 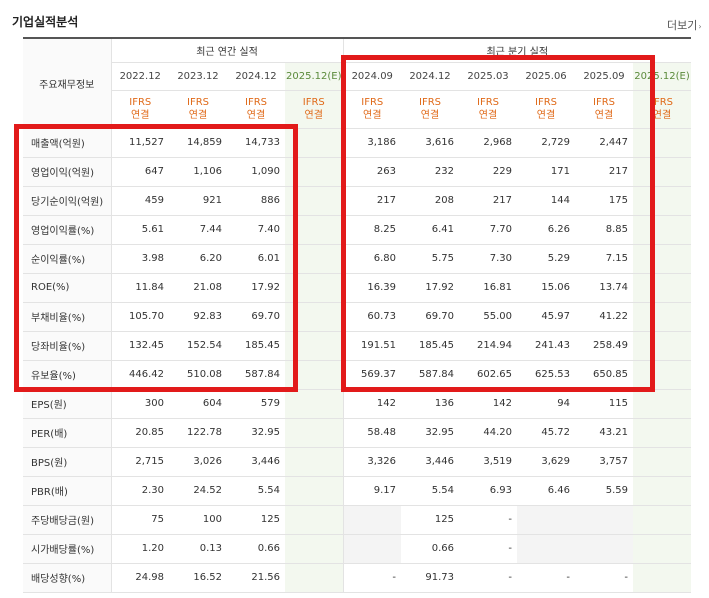 What do you see at coordinates (67, 83) in the screenshot?
I see `row-header-label: 주요재무정보` at bounding box center [67, 83].